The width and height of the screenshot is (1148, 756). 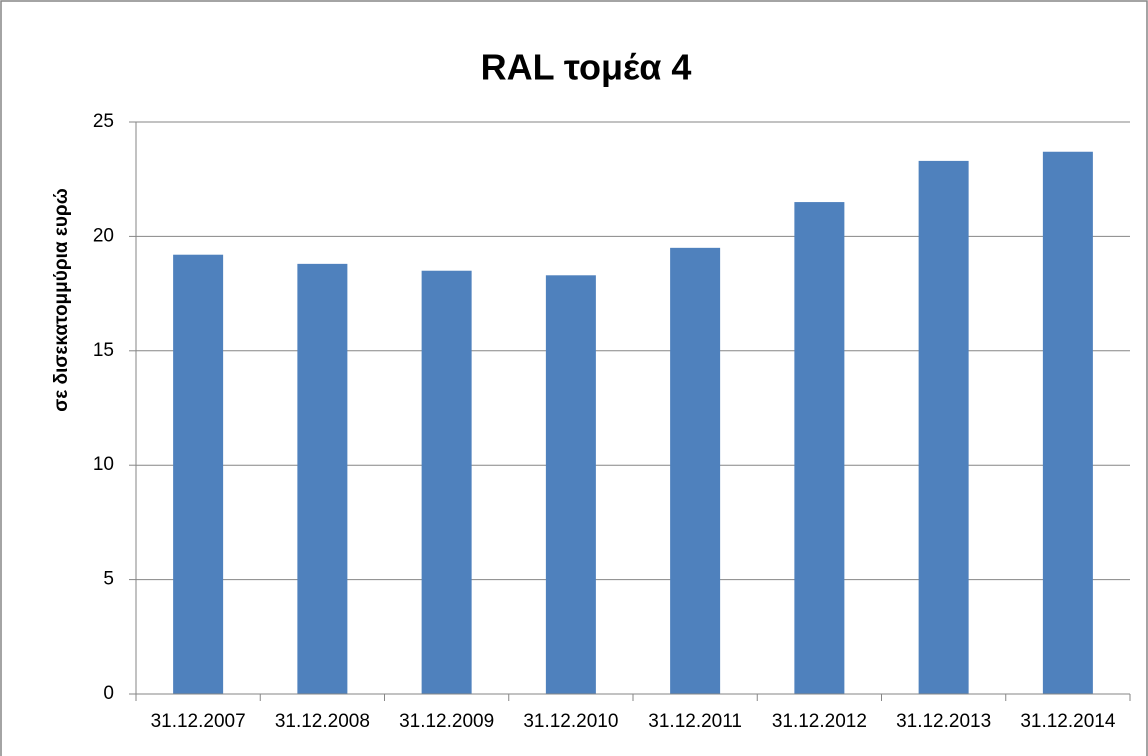 What do you see at coordinates (586, 67) in the screenshot?
I see `chart-title: RAL τομέα 4` at bounding box center [586, 67].